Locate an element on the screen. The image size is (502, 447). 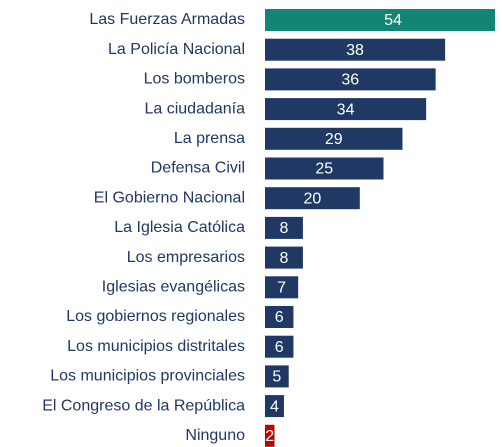
value-label: 36 is located at coordinates (350, 80).